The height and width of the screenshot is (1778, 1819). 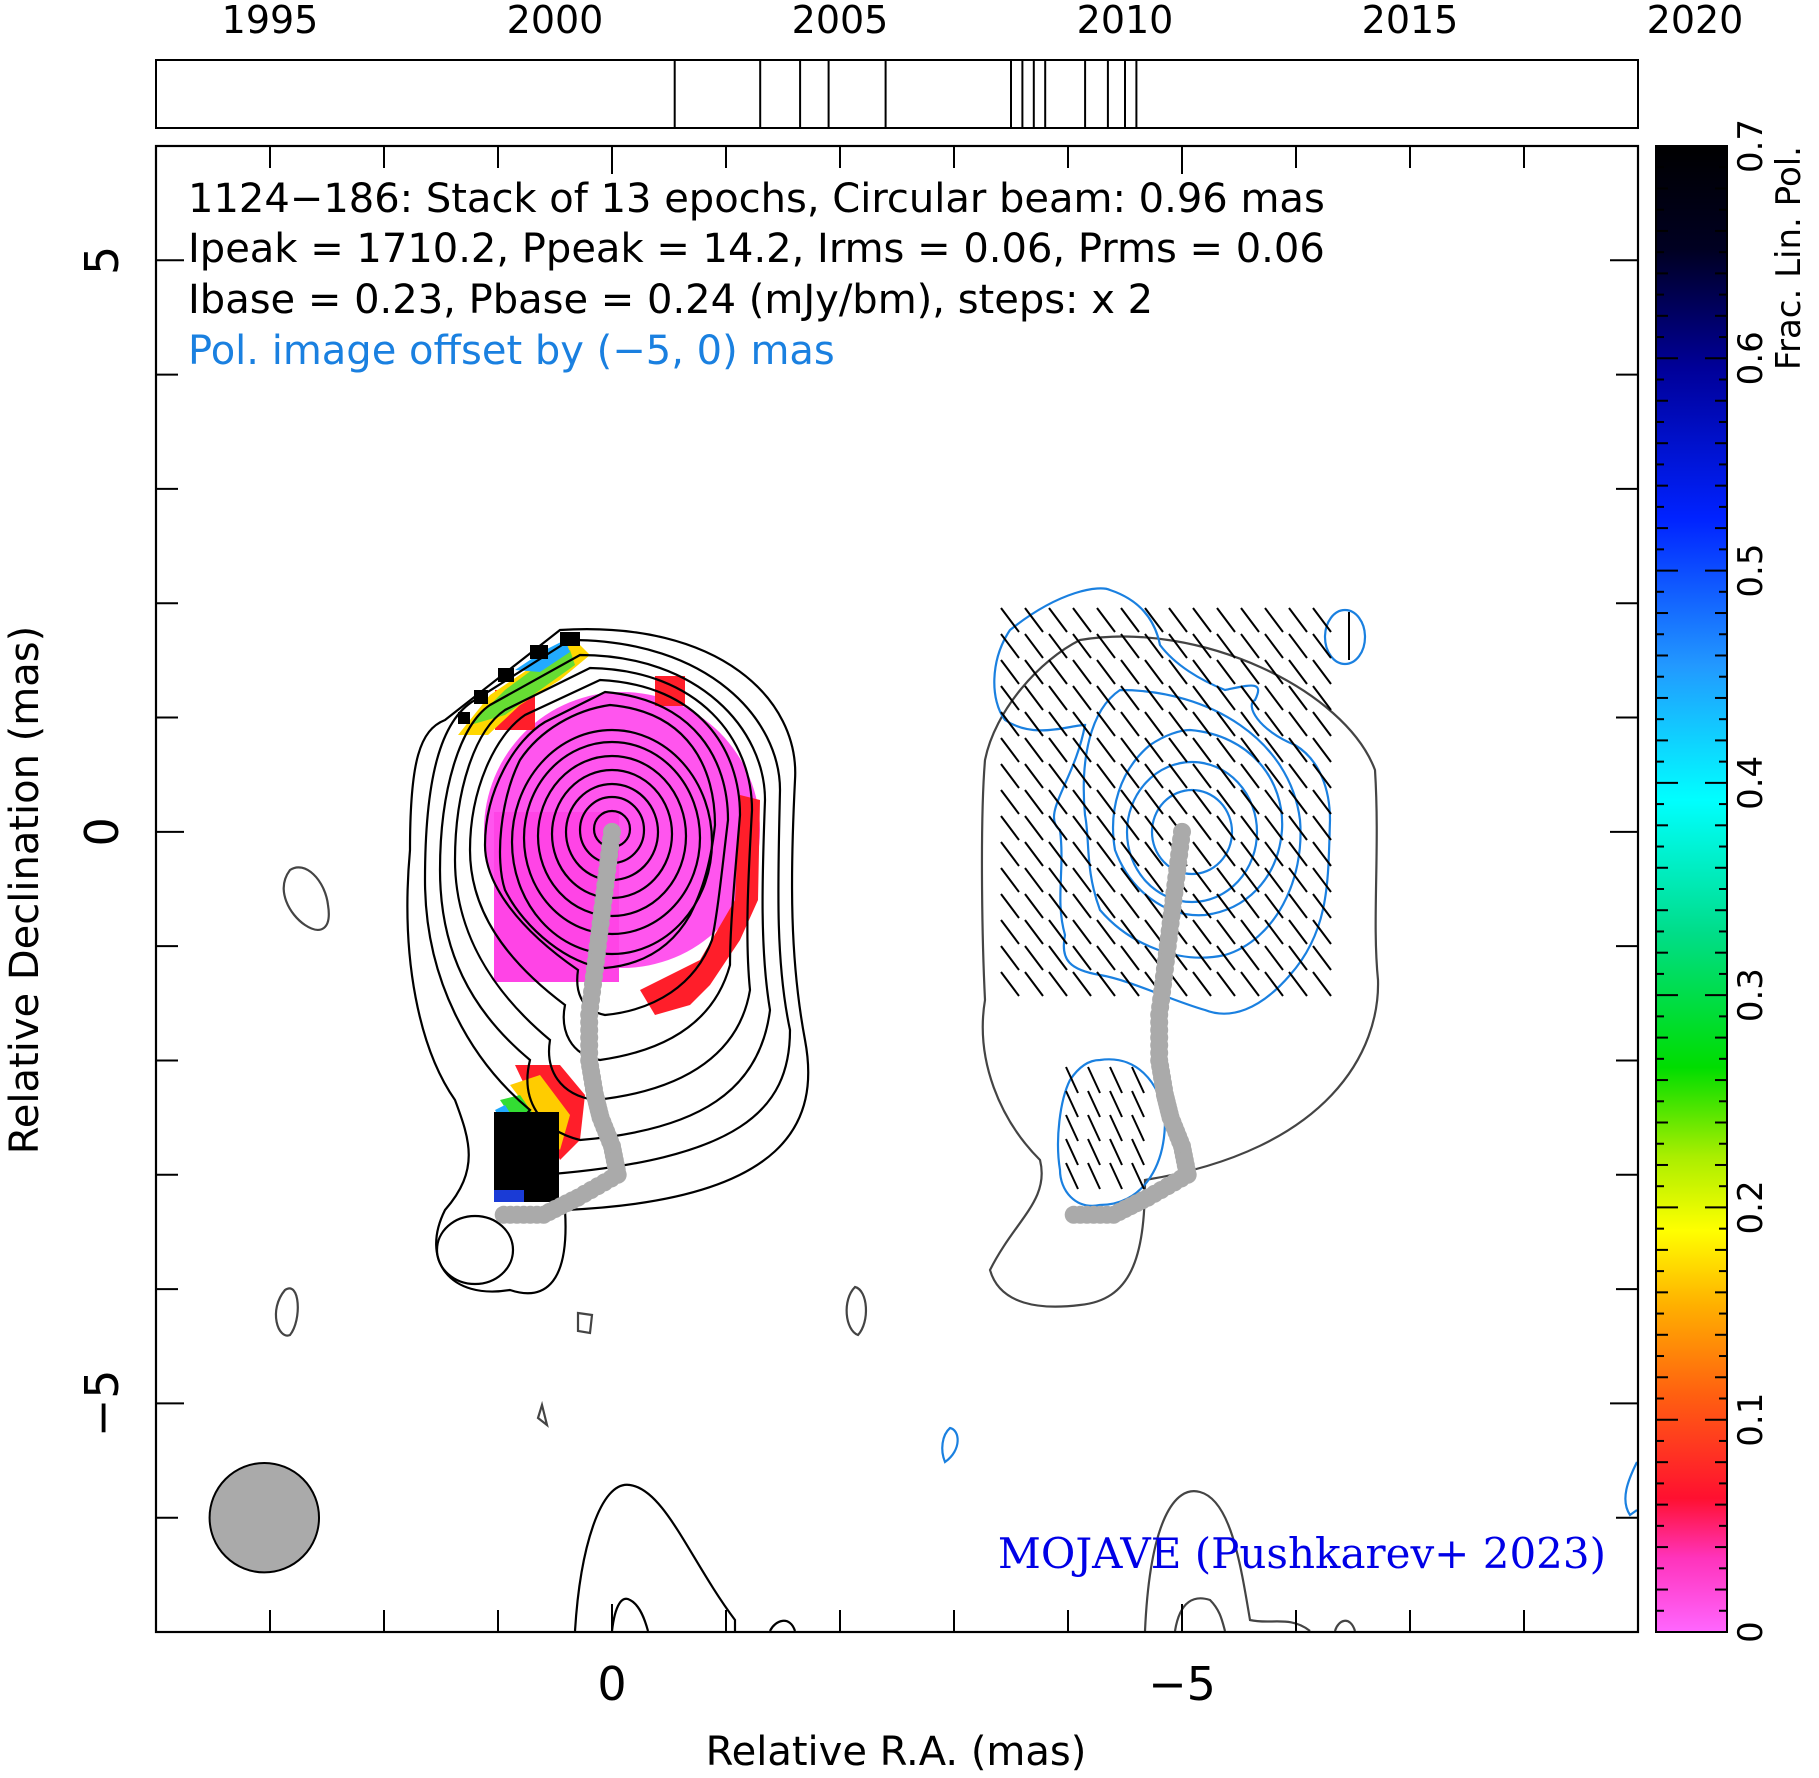 I want to click on x-tick-labels: 0 −5, so click(x=906, y=1684).